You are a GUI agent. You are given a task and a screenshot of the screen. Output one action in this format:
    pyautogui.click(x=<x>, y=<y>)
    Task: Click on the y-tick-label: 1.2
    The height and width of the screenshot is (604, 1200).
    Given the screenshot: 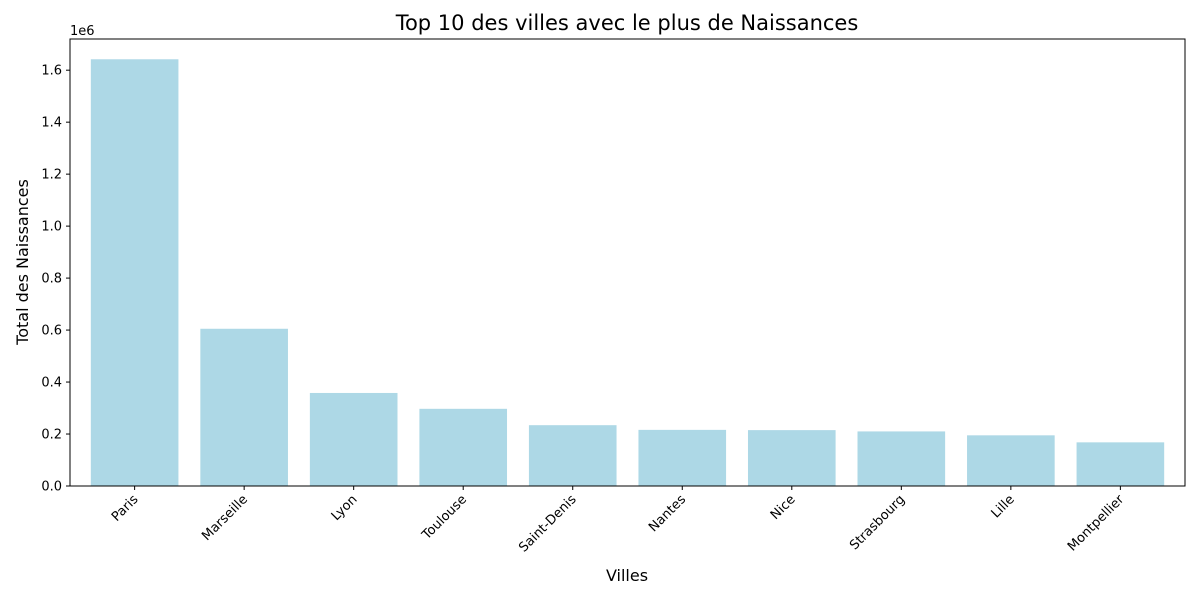 What is the action you would take?
    pyautogui.click(x=51, y=175)
    